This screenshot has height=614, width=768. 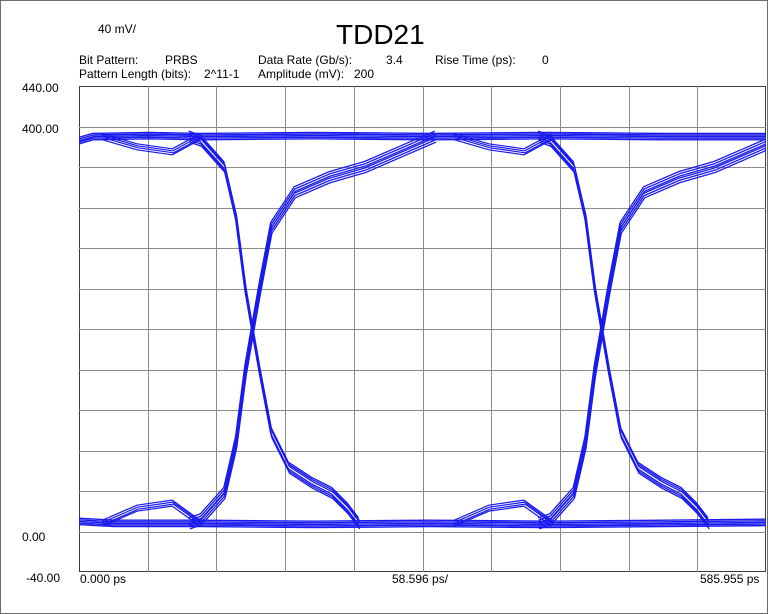 I want to click on rise-time-value: 0, so click(x=545, y=60).